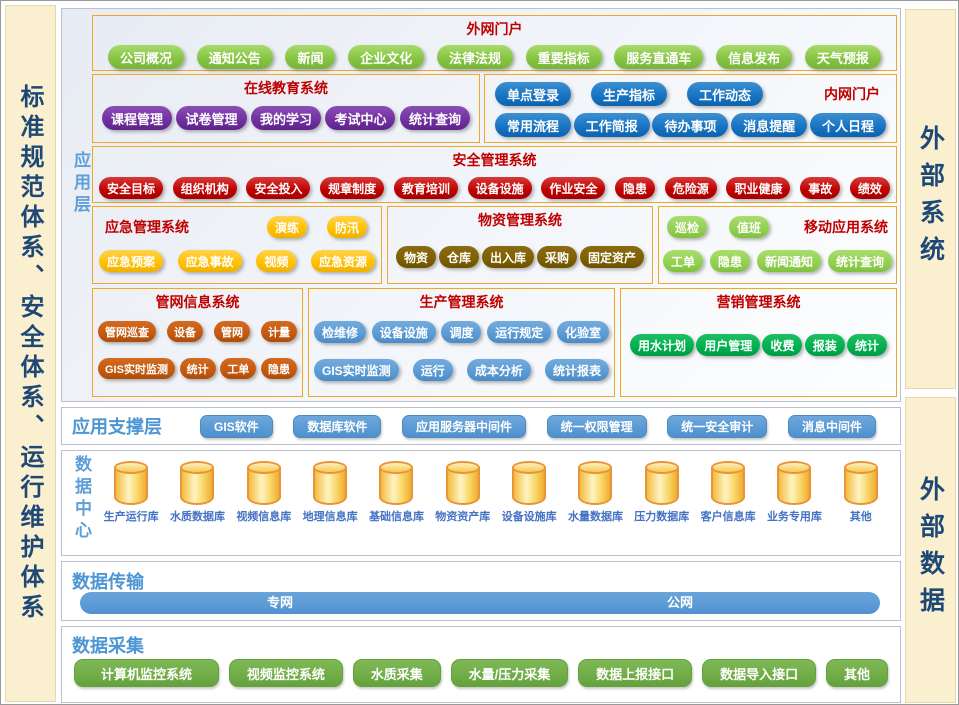  Describe the element at coordinates (728, 517) in the screenshot. I see `database-label: 客户信息库` at that location.